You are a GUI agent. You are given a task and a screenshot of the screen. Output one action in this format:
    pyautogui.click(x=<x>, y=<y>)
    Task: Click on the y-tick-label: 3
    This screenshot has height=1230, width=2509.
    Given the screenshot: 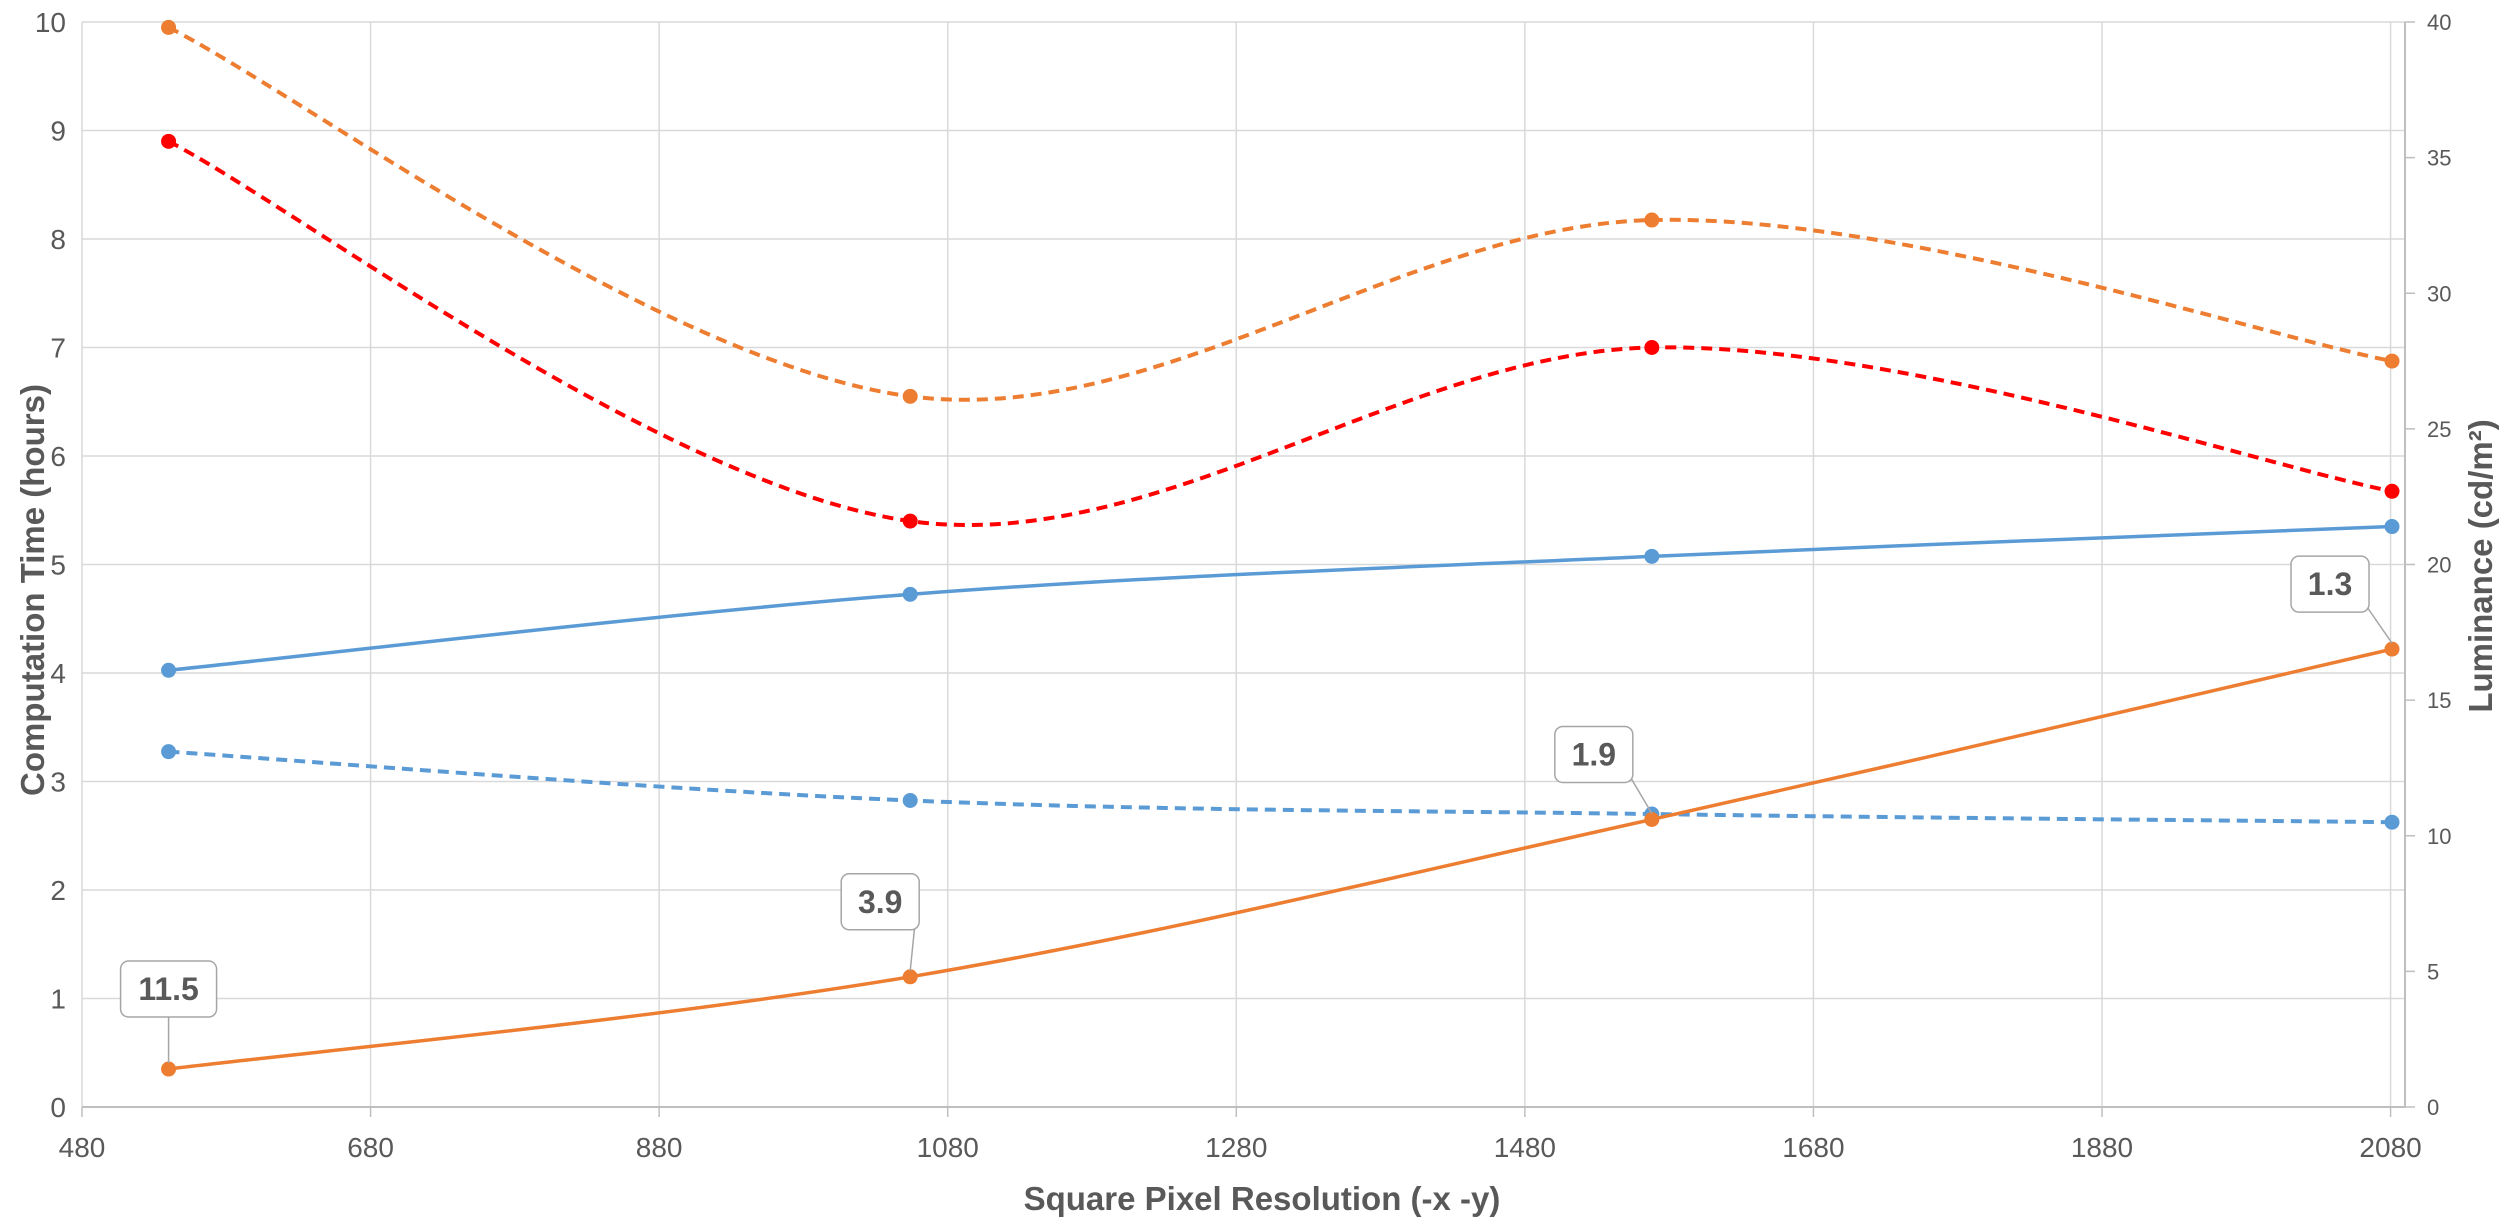 What is the action you would take?
    pyautogui.click(x=58, y=782)
    